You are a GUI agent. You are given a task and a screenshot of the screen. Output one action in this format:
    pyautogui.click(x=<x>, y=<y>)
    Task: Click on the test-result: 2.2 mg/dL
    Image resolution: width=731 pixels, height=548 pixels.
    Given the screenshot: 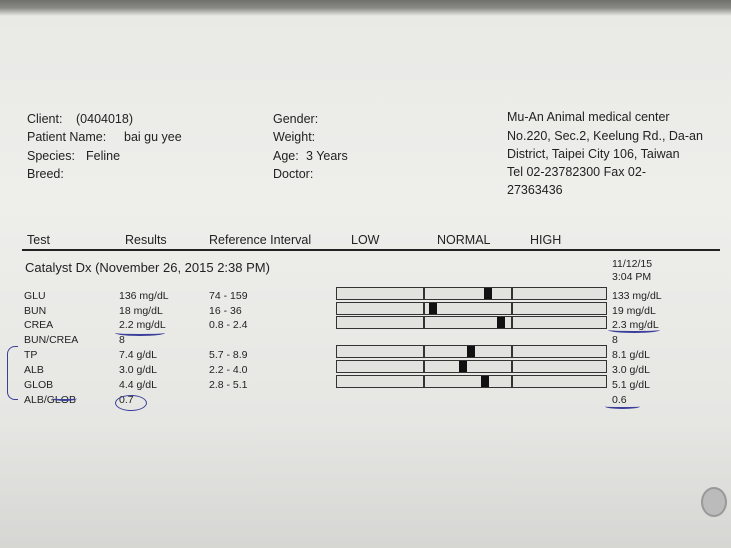 What is the action you would take?
    pyautogui.click(x=142, y=325)
    